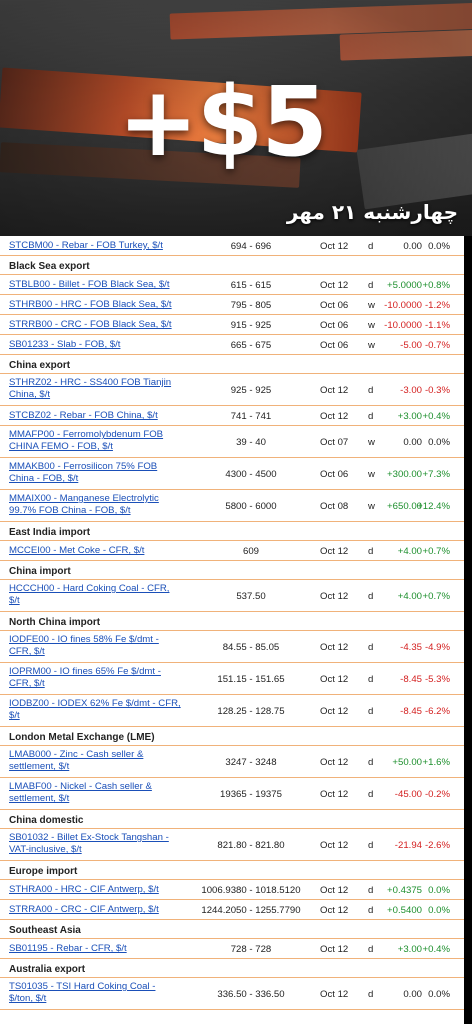 This screenshot has height=1024, width=472. I want to click on price-link-line: IODFE00 - IO fines 58% Fe $/dmt -, so click(84, 639).